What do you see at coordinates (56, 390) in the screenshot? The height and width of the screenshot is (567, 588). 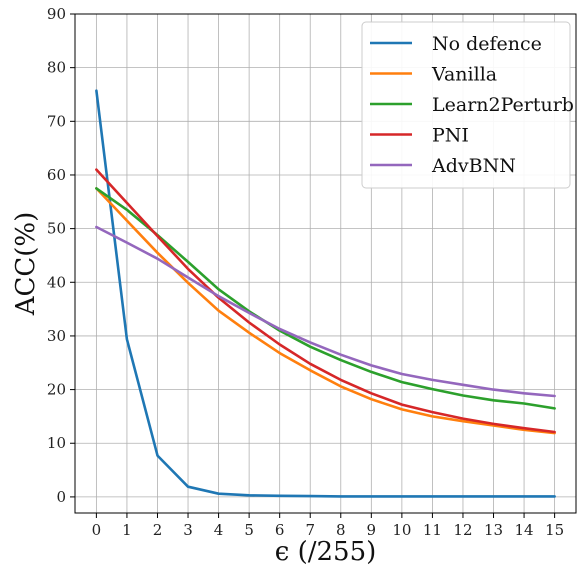 I see `y-tick-label: 20` at bounding box center [56, 390].